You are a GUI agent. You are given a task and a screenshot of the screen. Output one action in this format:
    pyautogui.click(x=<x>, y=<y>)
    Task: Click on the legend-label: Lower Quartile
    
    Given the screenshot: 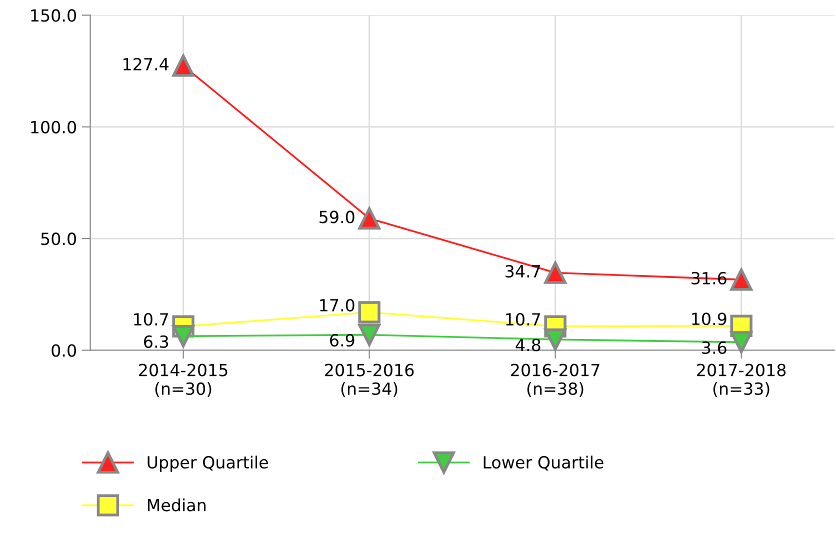 What is the action you would take?
    pyautogui.click(x=544, y=463)
    